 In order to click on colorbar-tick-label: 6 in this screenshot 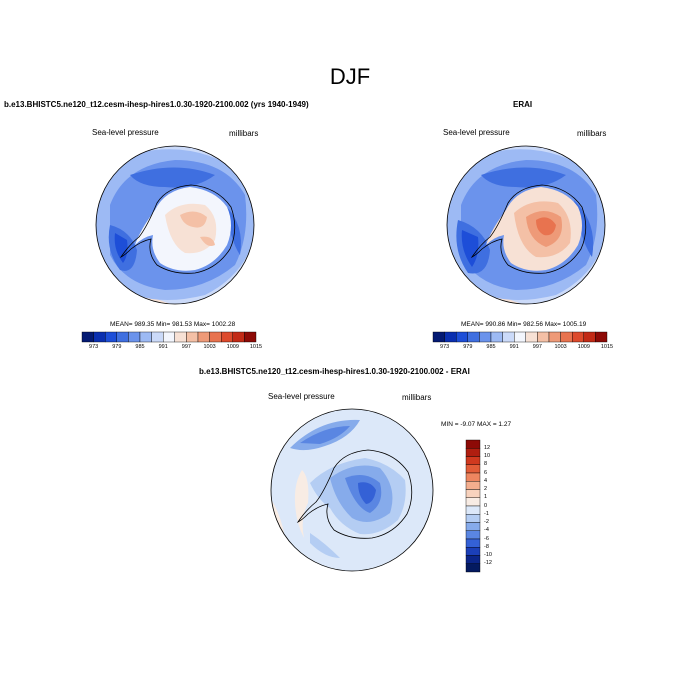, I will do `click(486, 472)`.